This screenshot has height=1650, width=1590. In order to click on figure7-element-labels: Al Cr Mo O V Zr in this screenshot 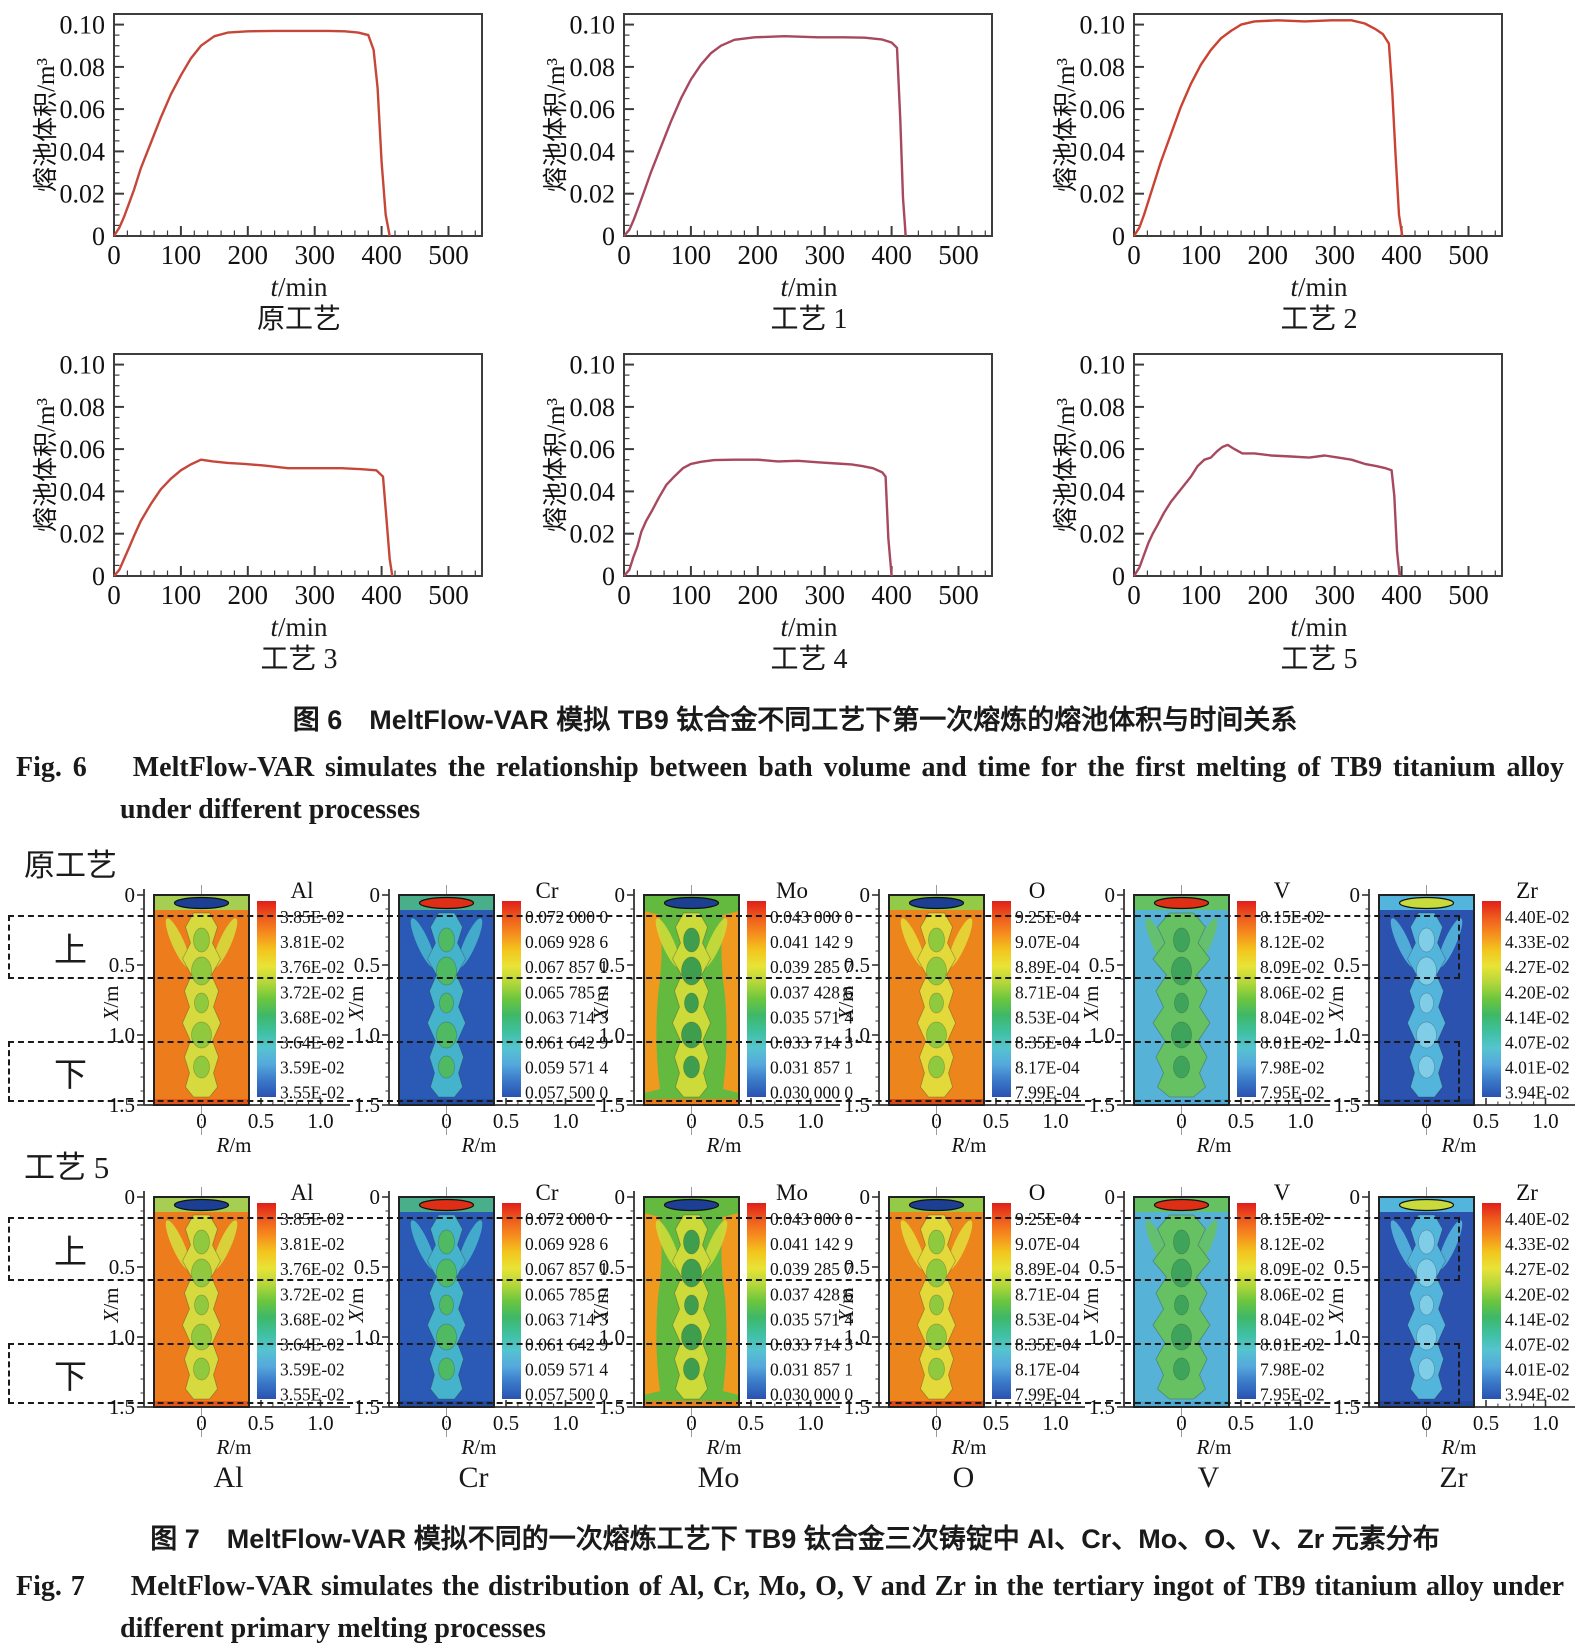, I will do `click(795, 1478)`.